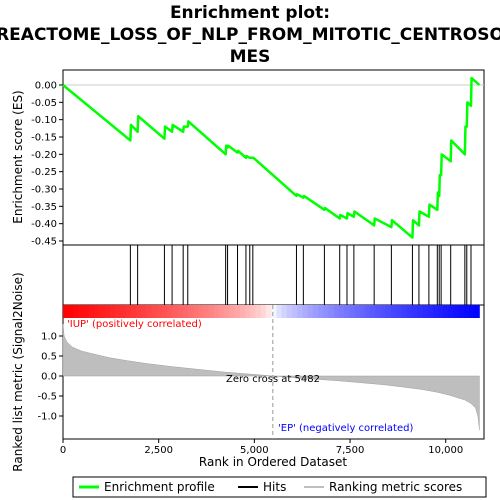 This screenshot has height=500, width=500. Describe the element at coordinates (44, 155) in the screenshot. I see `es-tick-label-4: -0.20` at that location.